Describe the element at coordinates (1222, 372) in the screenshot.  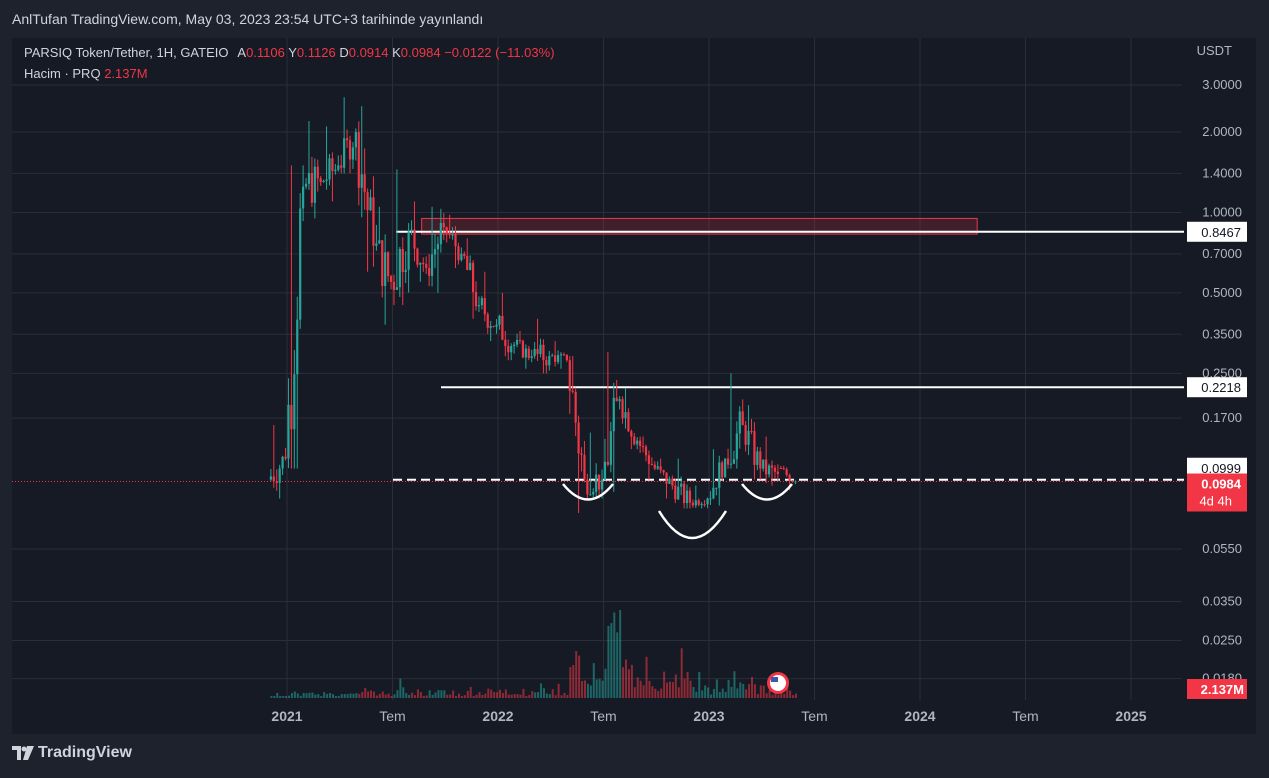
I see `price-tick-label: 0.2500` at that location.